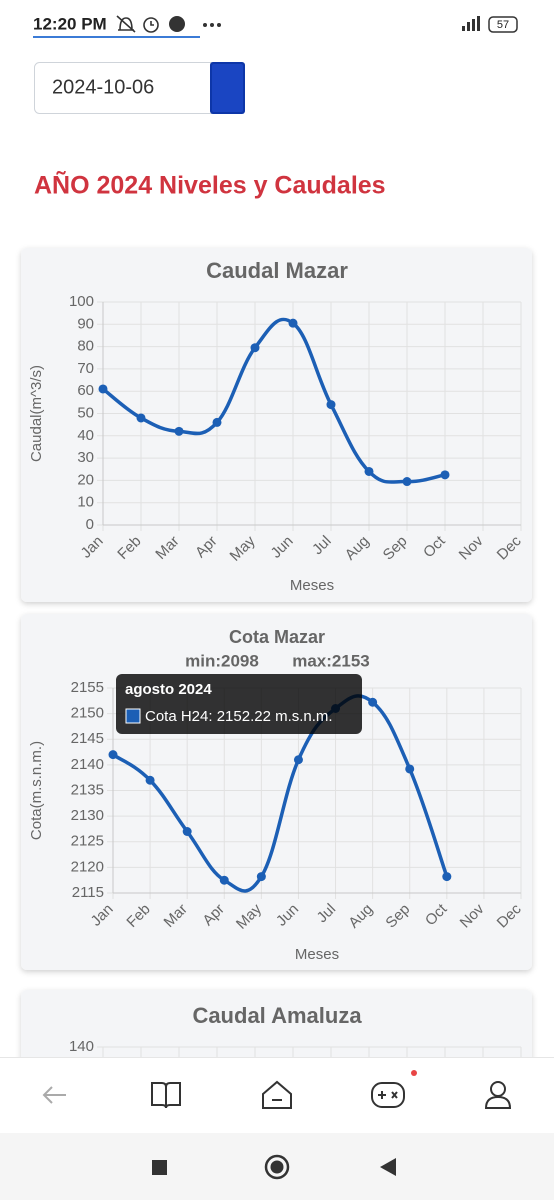 Image resolution: width=554 pixels, height=1200 pixels. I want to click on tooltip-box, so click(239, 704).